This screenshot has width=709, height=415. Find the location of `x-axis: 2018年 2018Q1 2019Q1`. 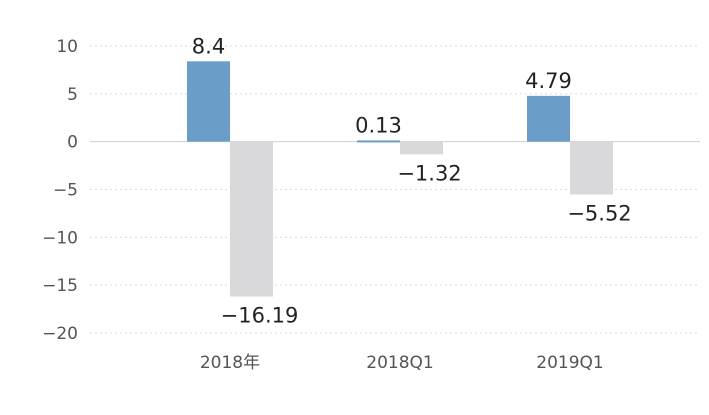

x-axis: 2018年 2018Q1 2019Q1 is located at coordinates (402, 363).